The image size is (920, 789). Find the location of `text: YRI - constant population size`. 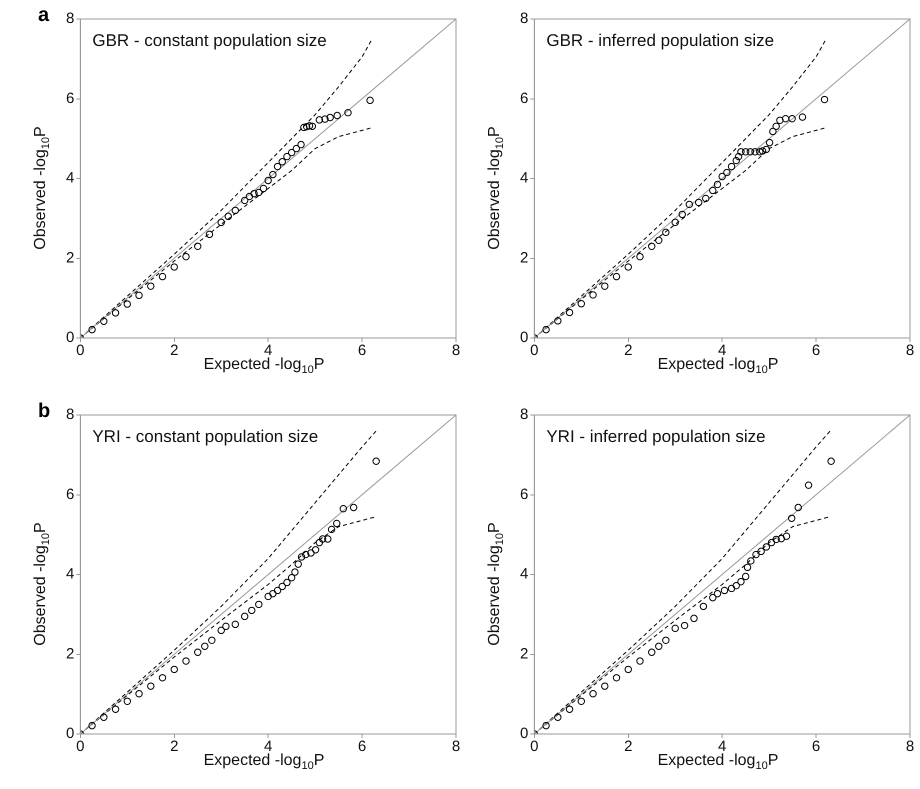

text: YRI - constant population size is located at coordinates (205, 436).